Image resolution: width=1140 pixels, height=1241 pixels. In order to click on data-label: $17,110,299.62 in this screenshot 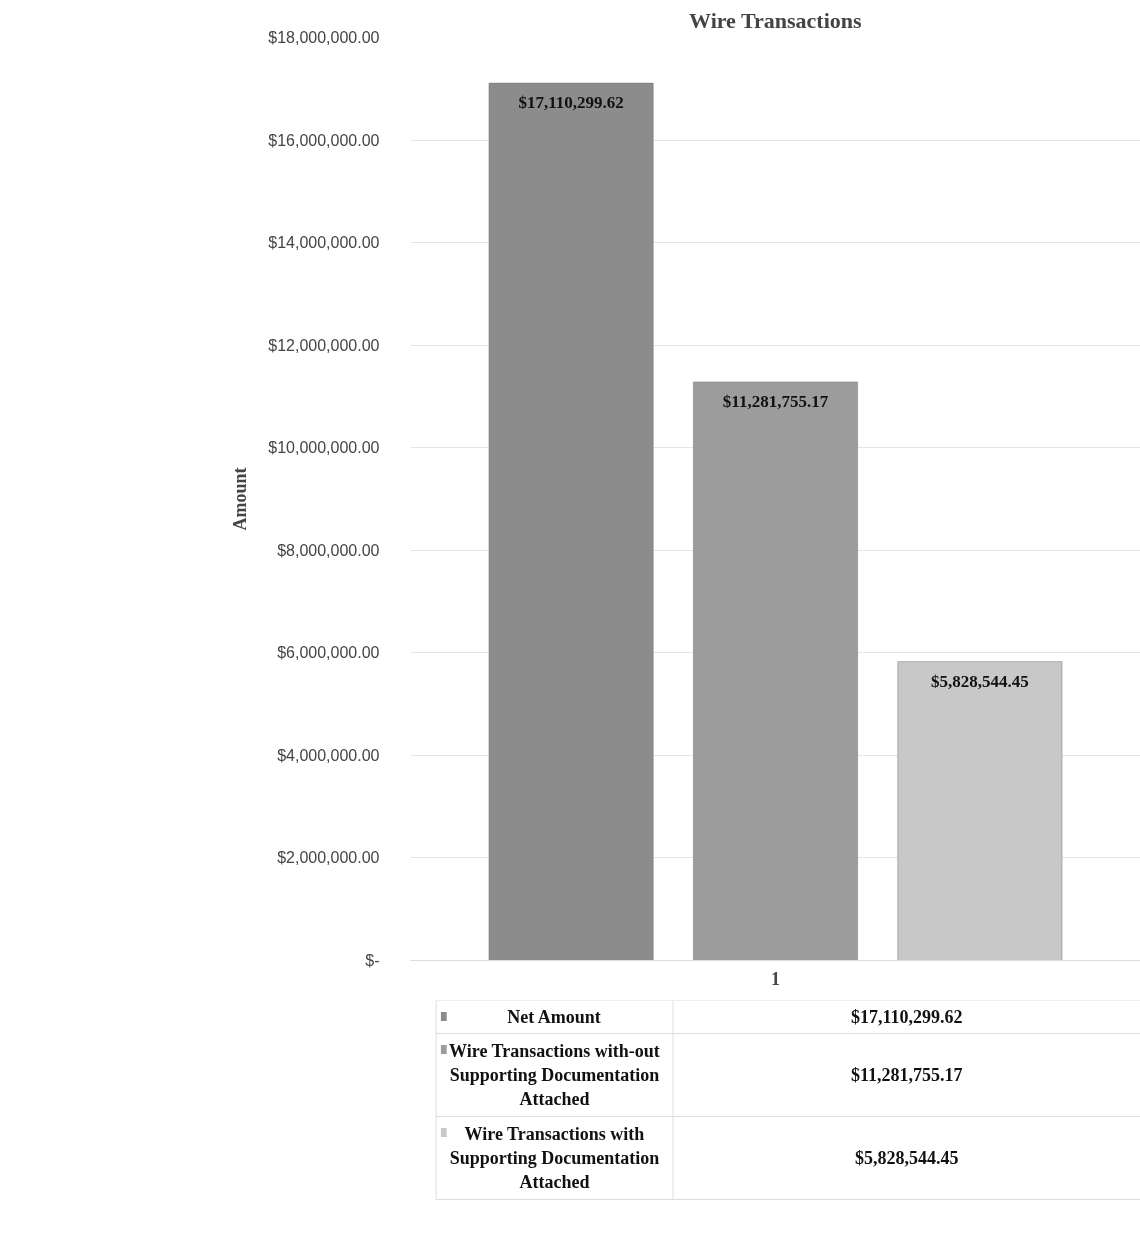, I will do `click(571, 103)`.